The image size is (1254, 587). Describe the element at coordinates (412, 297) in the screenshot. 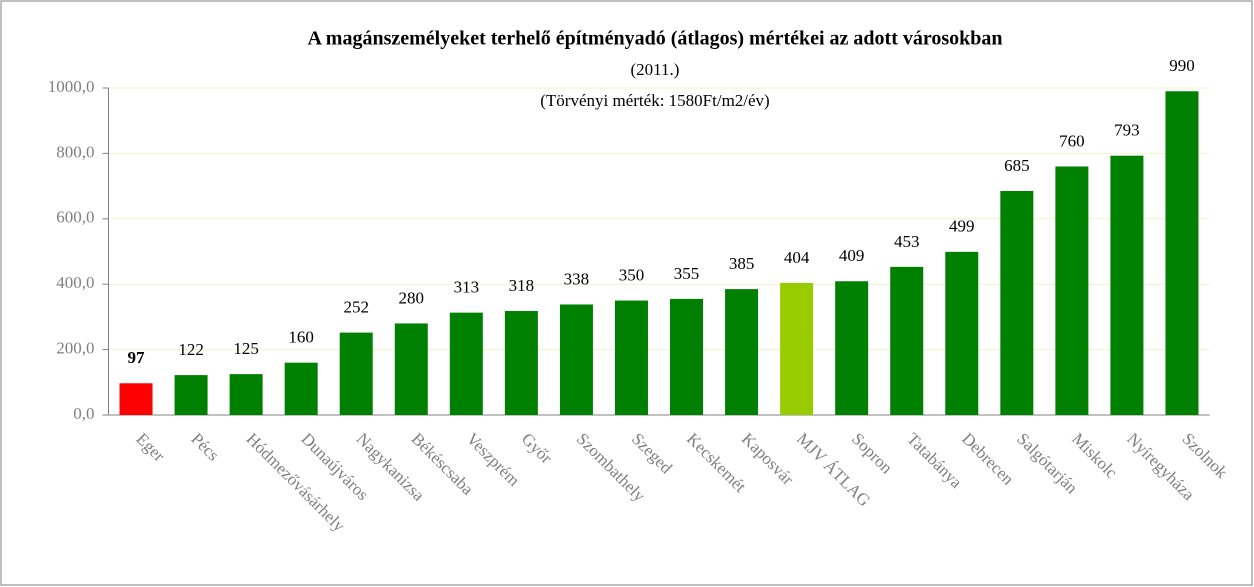

I see `value-label: 280` at that location.